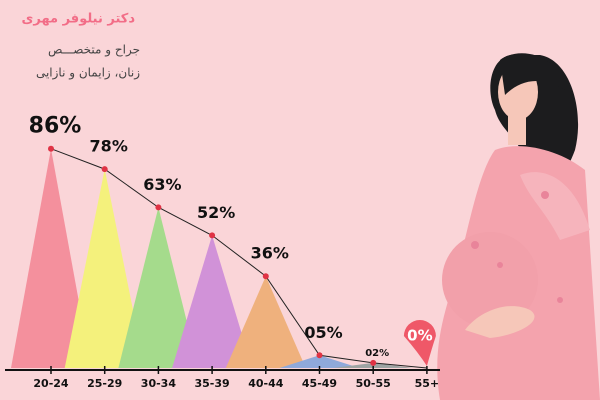 This screenshot has width=600, height=400. Describe the element at coordinates (216, 212) in the screenshot. I see `value-label: 52%` at that location.